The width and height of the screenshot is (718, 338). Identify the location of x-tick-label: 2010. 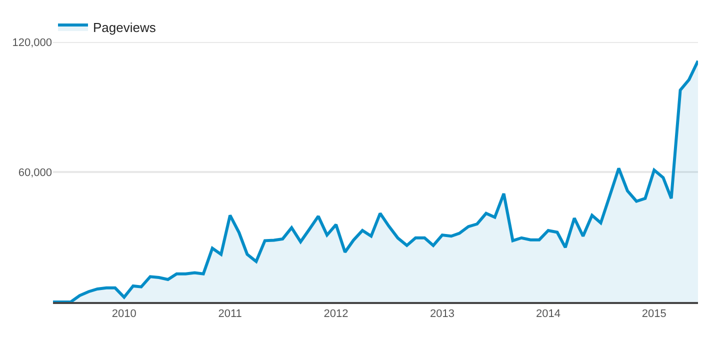
(124, 314).